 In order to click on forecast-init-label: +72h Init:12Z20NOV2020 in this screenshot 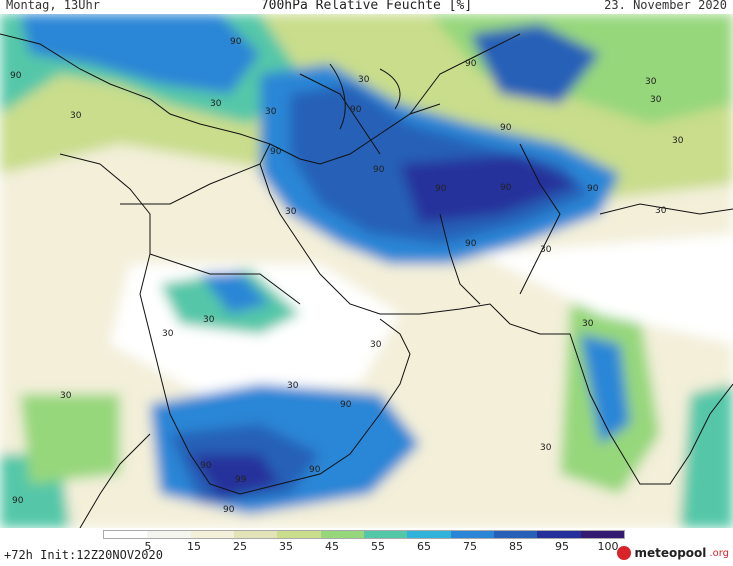, I will do `click(83, 555)`.